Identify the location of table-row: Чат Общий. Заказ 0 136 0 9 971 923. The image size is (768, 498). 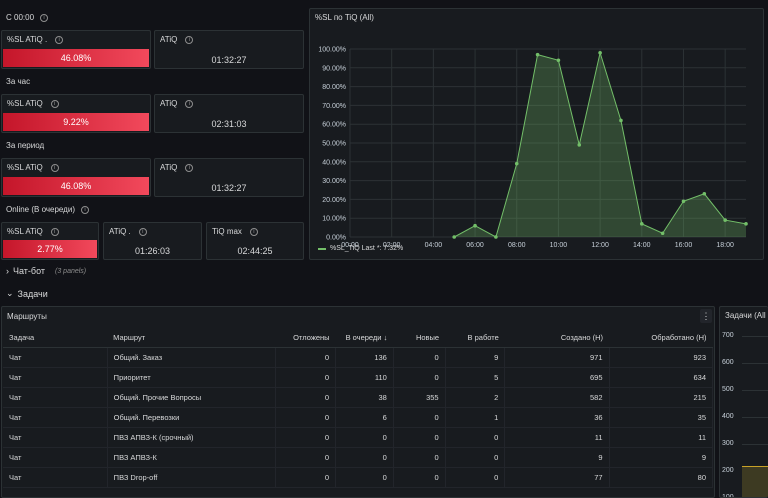
(358, 357).